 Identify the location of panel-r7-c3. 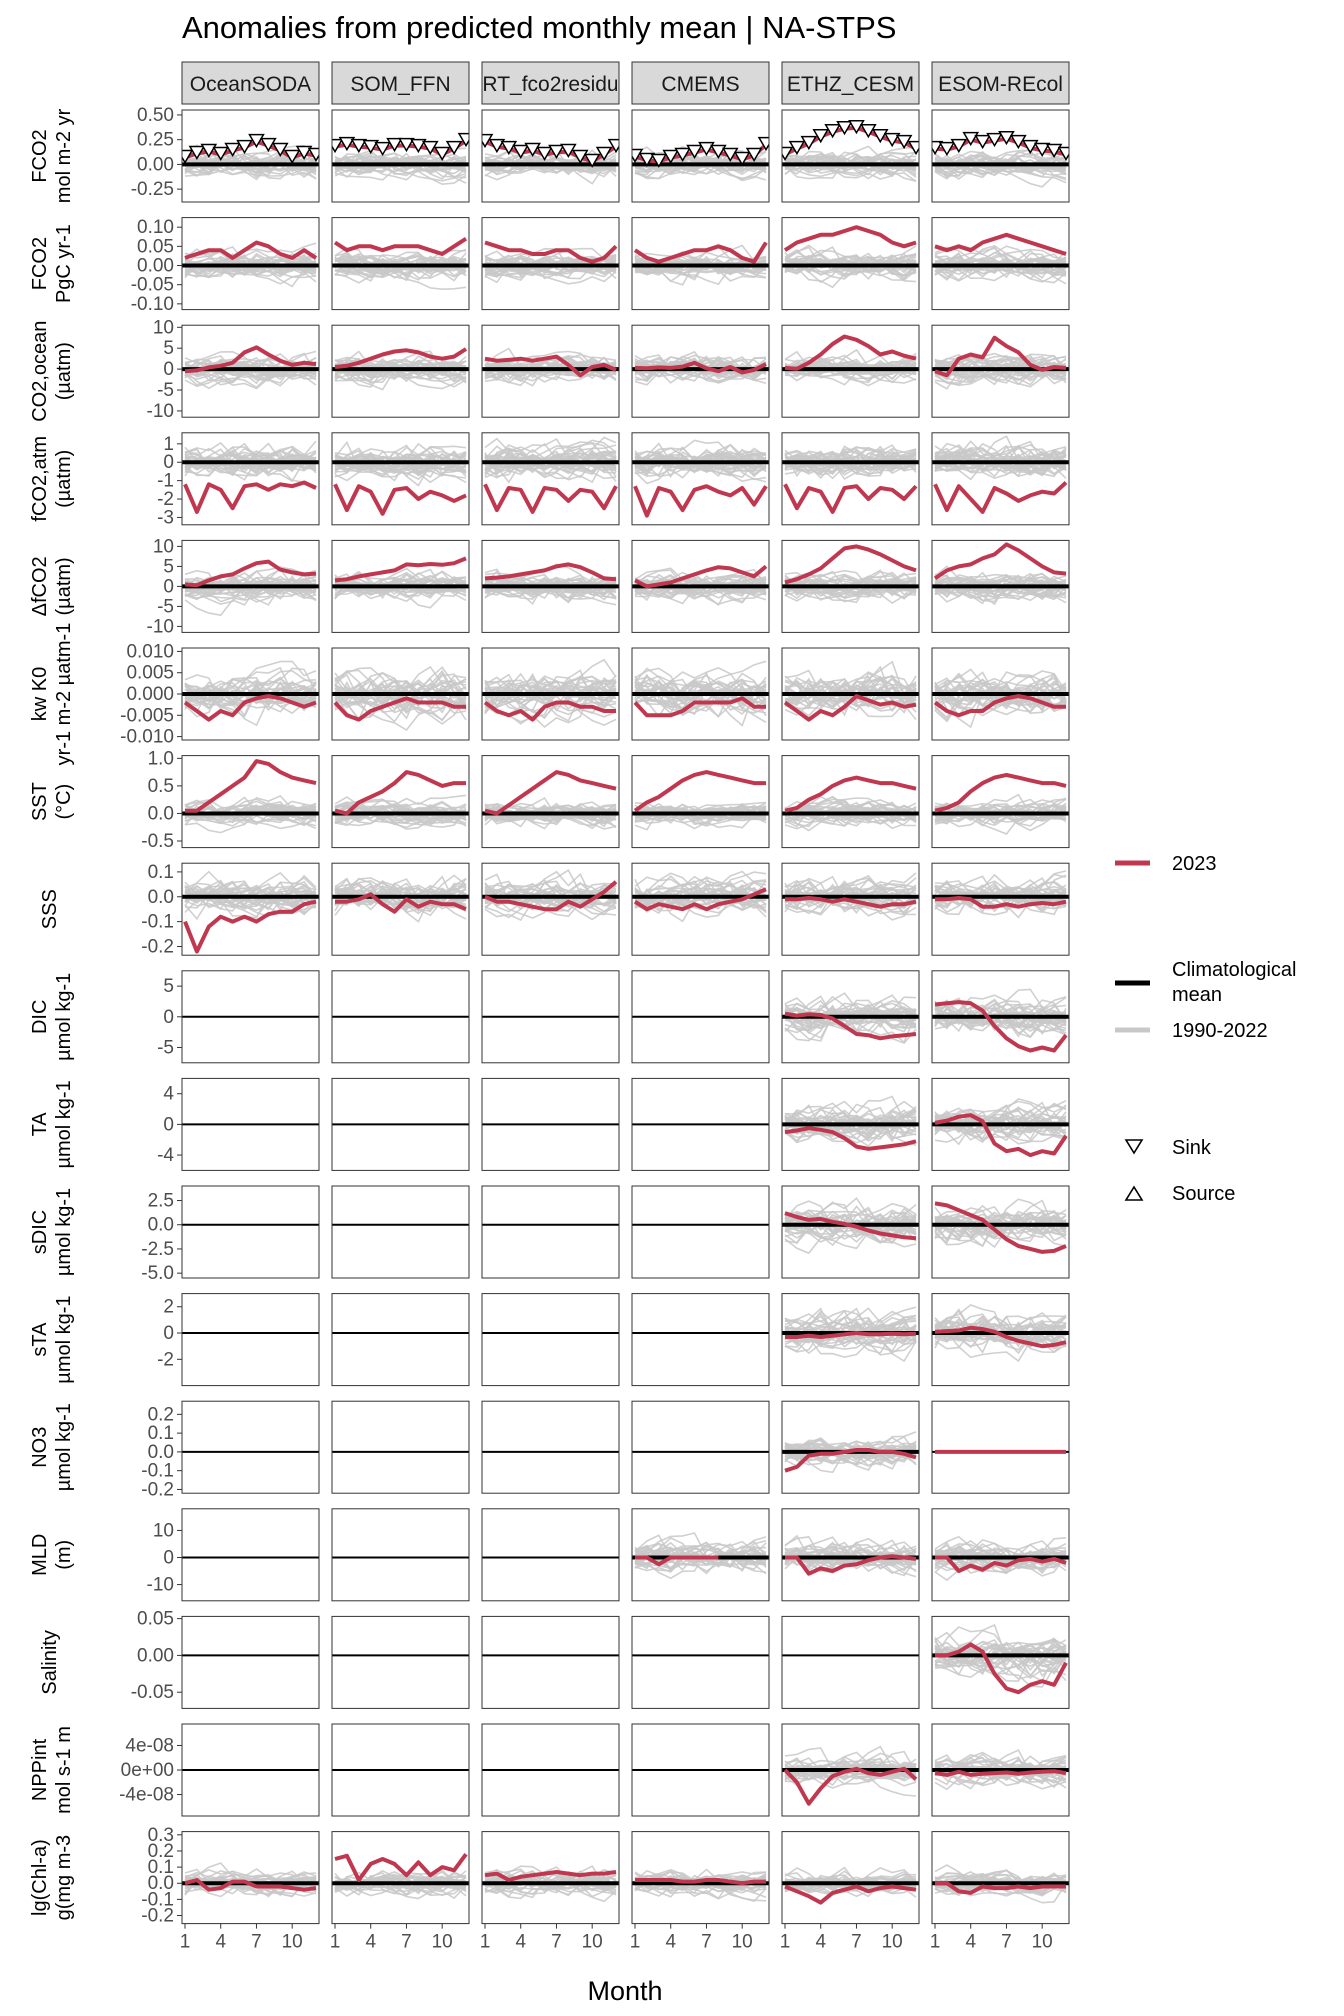
(700, 909).